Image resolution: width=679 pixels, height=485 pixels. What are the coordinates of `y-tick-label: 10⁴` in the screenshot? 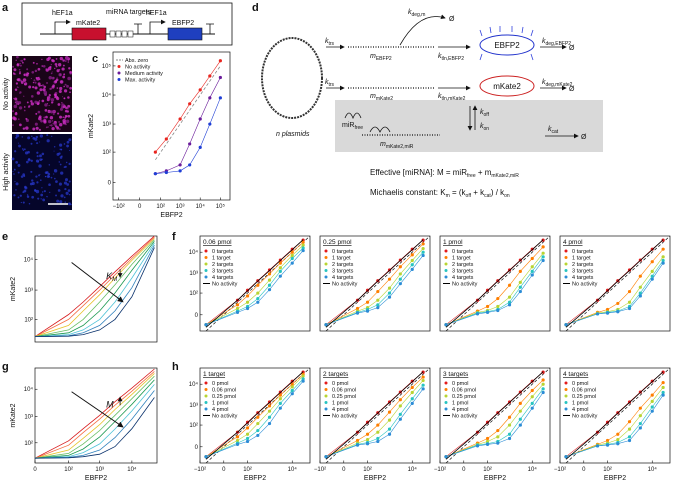 It's located at (194, 252).